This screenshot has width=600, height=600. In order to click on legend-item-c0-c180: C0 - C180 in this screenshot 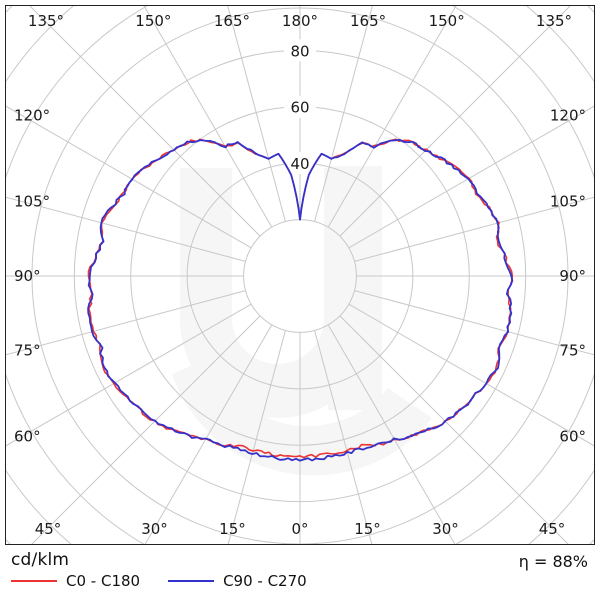, I will do `click(75, 581)`.